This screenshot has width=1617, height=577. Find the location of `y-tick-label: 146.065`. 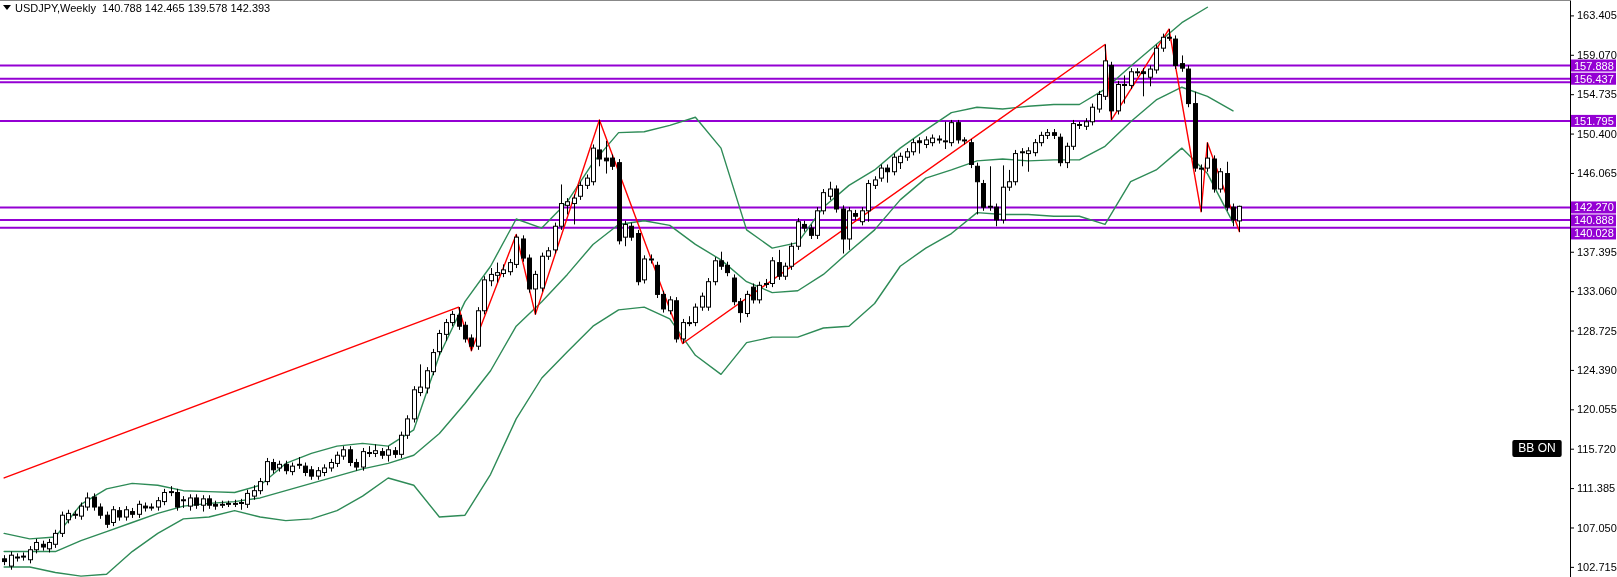

y-tick-label: 146.065 is located at coordinates (1597, 172).